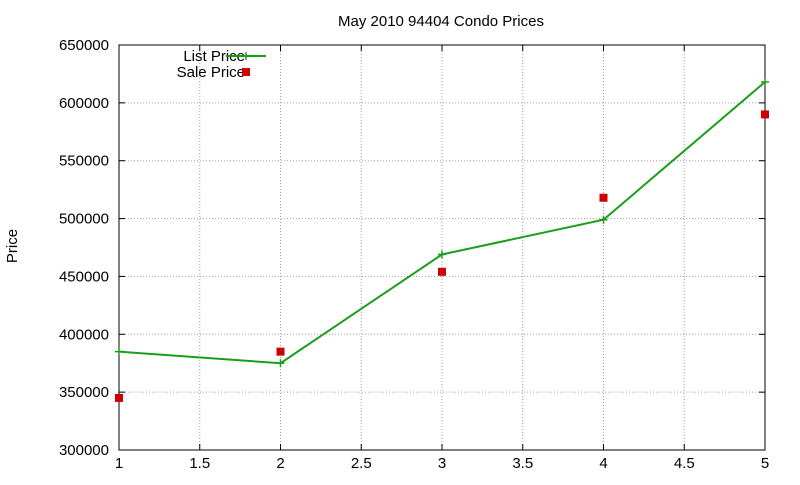  What do you see at coordinates (84, 45) in the screenshot?
I see `y-tick-label: 650000` at bounding box center [84, 45].